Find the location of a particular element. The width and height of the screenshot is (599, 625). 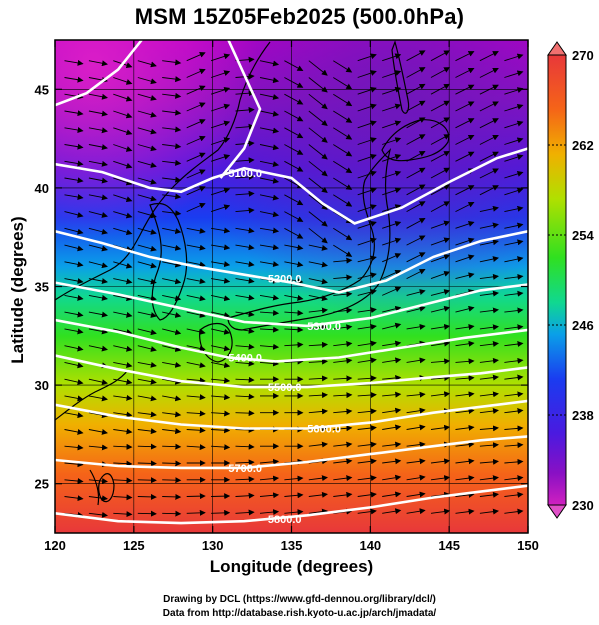

x-tick-label: 140 is located at coordinates (370, 545).